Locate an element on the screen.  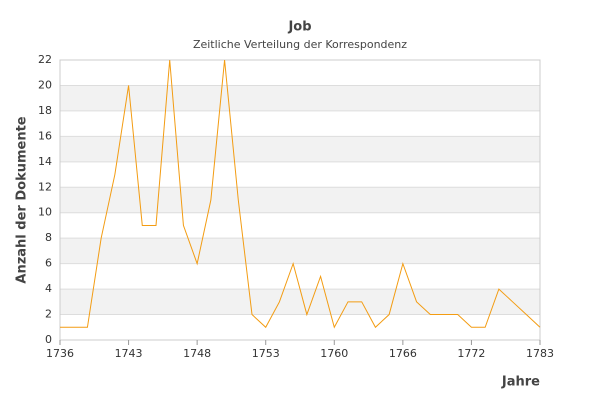
y-tick-label: 10 is located at coordinates (45, 212).